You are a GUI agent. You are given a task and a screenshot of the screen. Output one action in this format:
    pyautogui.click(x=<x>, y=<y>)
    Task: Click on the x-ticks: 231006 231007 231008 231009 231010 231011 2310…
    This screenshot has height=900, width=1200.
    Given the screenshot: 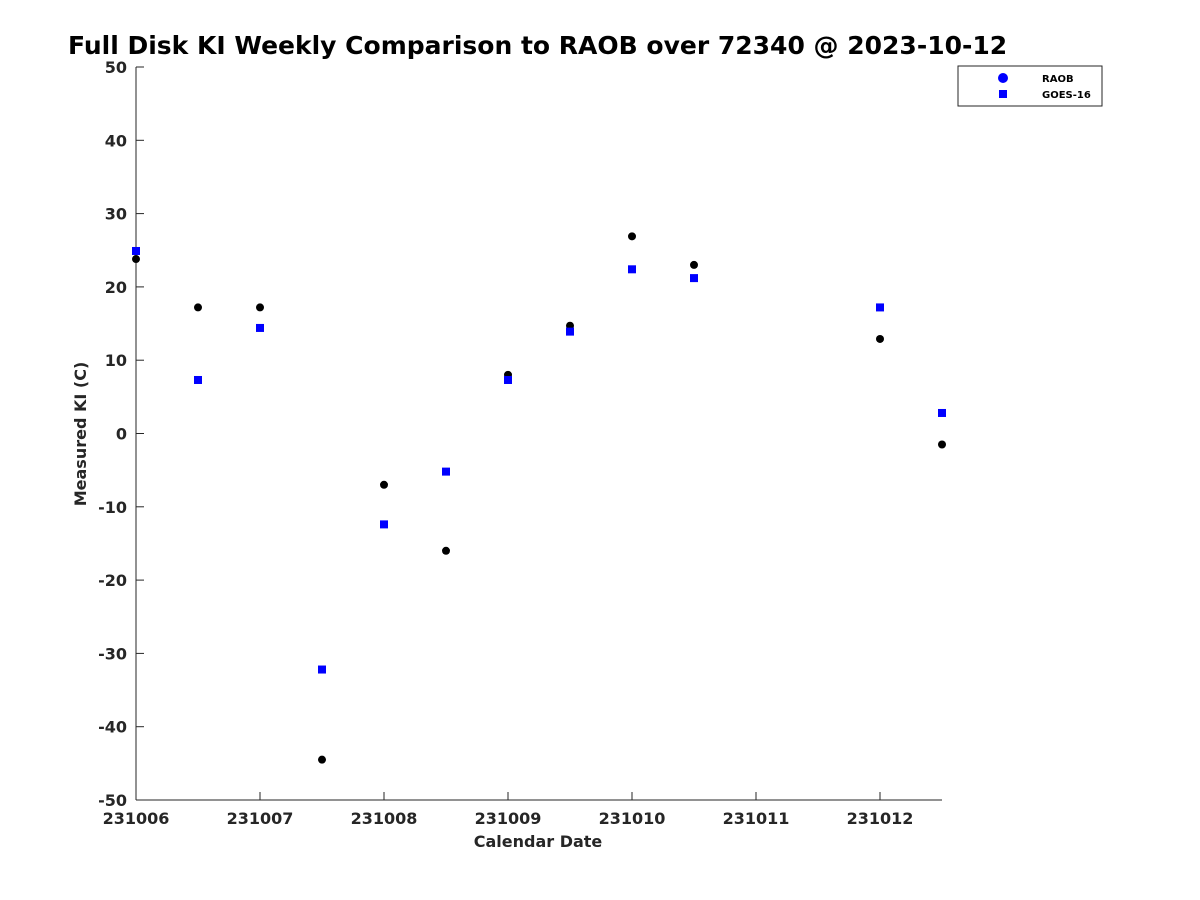 What is the action you would take?
    pyautogui.click(x=508, y=810)
    